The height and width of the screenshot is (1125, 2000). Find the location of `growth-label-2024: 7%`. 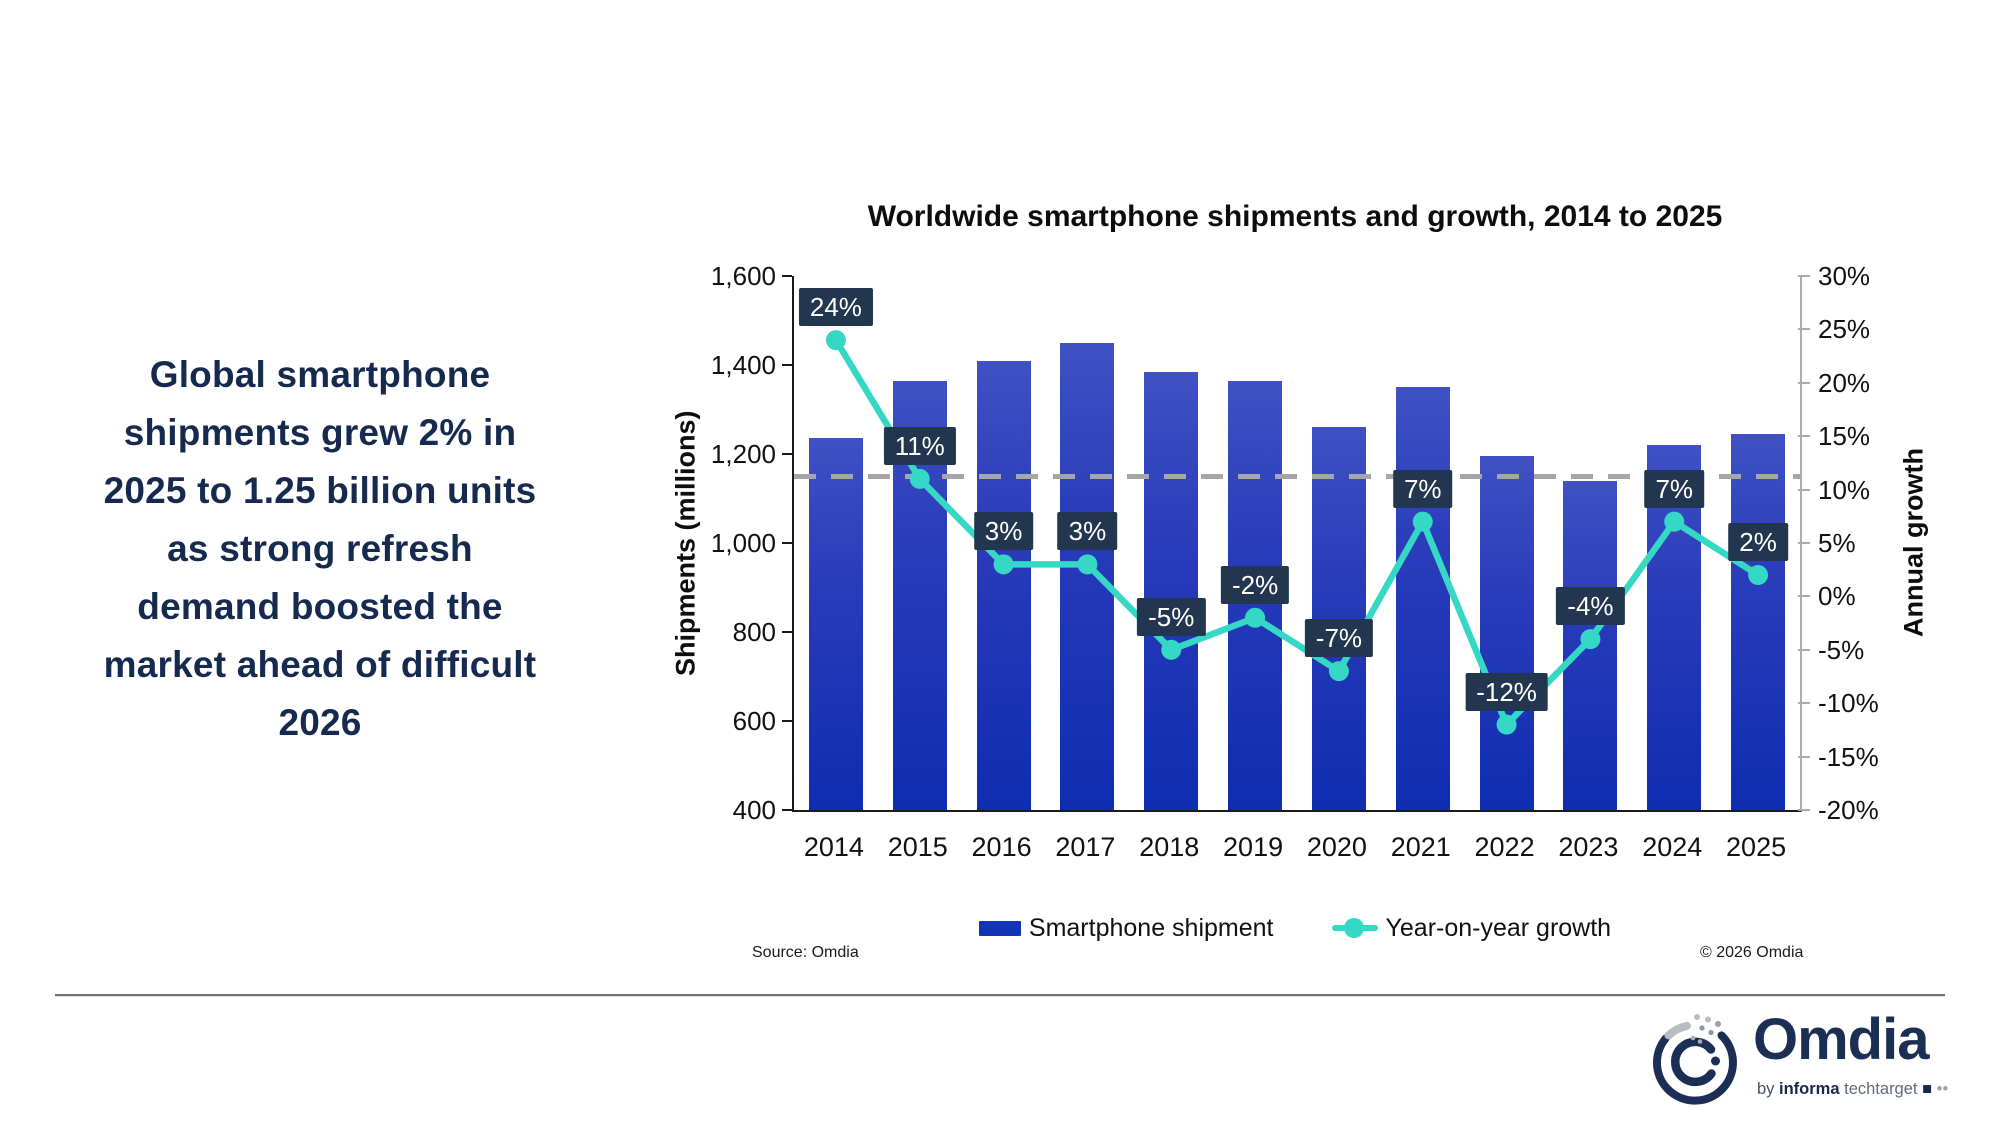

growth-label-2024: 7% is located at coordinates (1674, 488).